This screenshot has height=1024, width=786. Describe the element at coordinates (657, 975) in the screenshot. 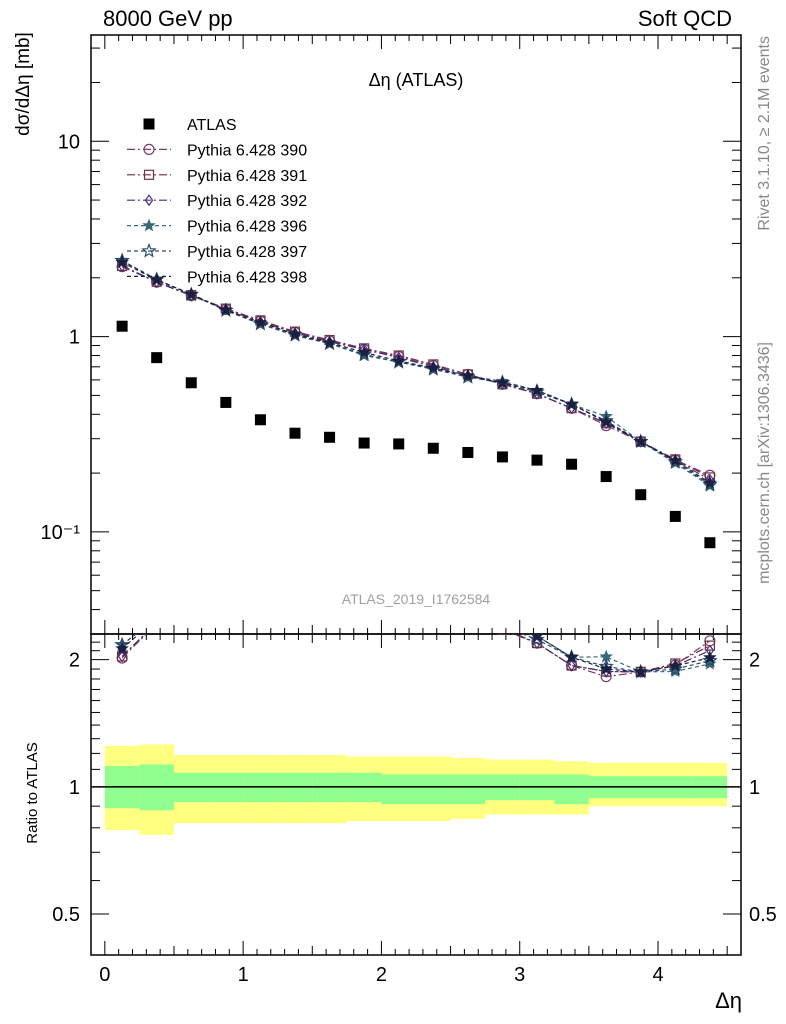

I see `x-tick-label: 4` at that location.